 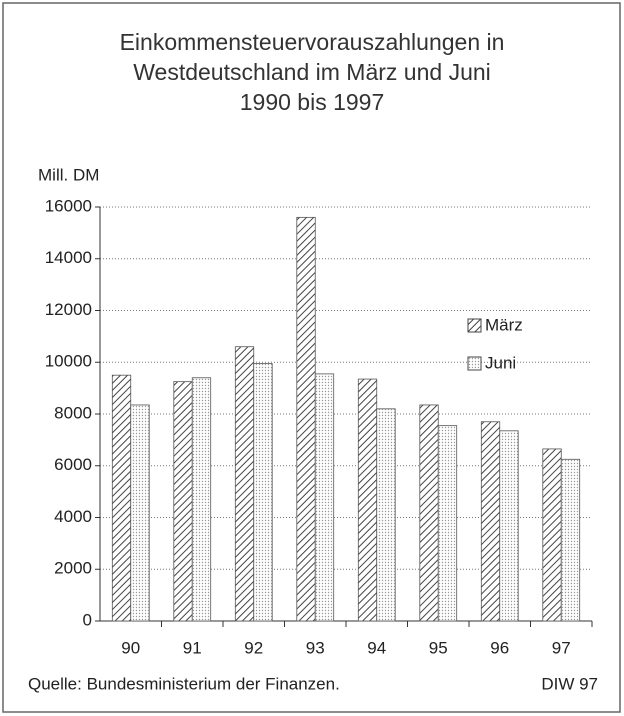 I want to click on legend-label: März, so click(x=504, y=324).